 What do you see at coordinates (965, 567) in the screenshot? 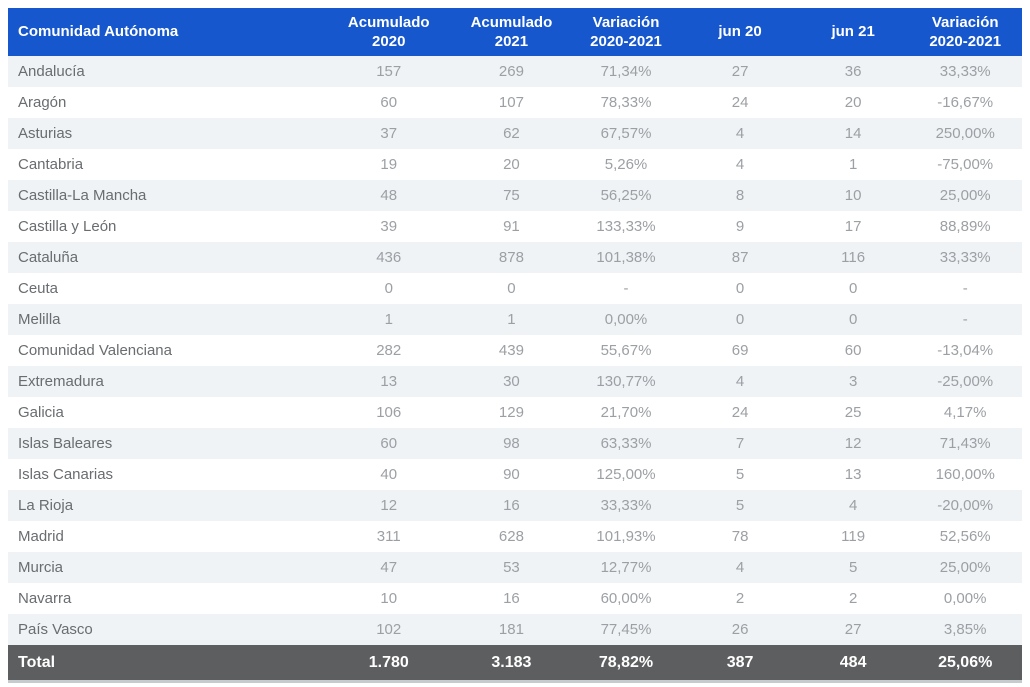
I see `cell-value: 25,00%` at bounding box center [965, 567].